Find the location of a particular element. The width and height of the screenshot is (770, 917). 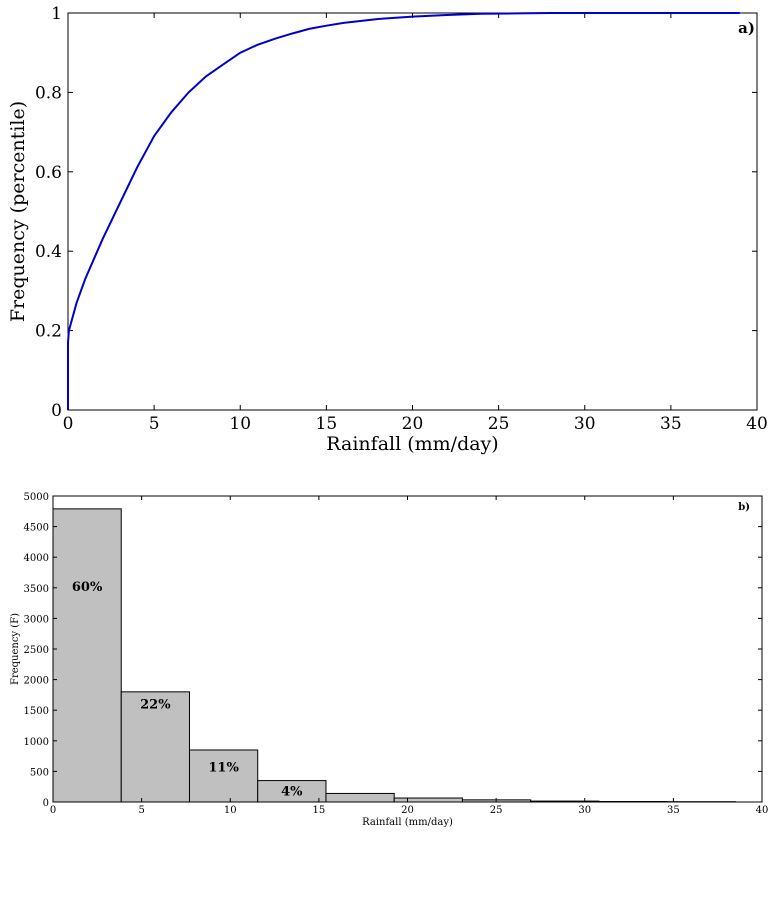

histogram-y-tick-label: 500 is located at coordinates (39, 772).